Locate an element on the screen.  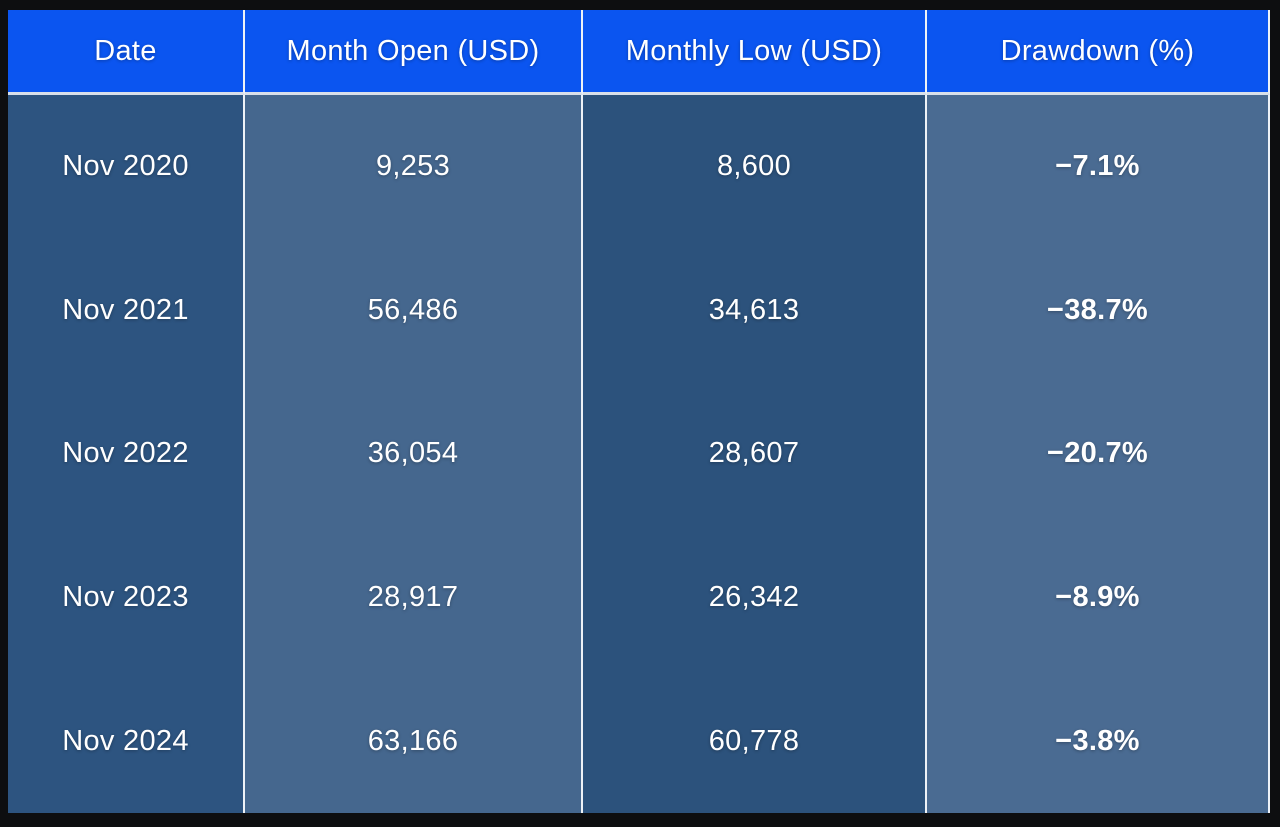
column-header-month-open: Month Open (USD) is located at coordinates (414, 52).